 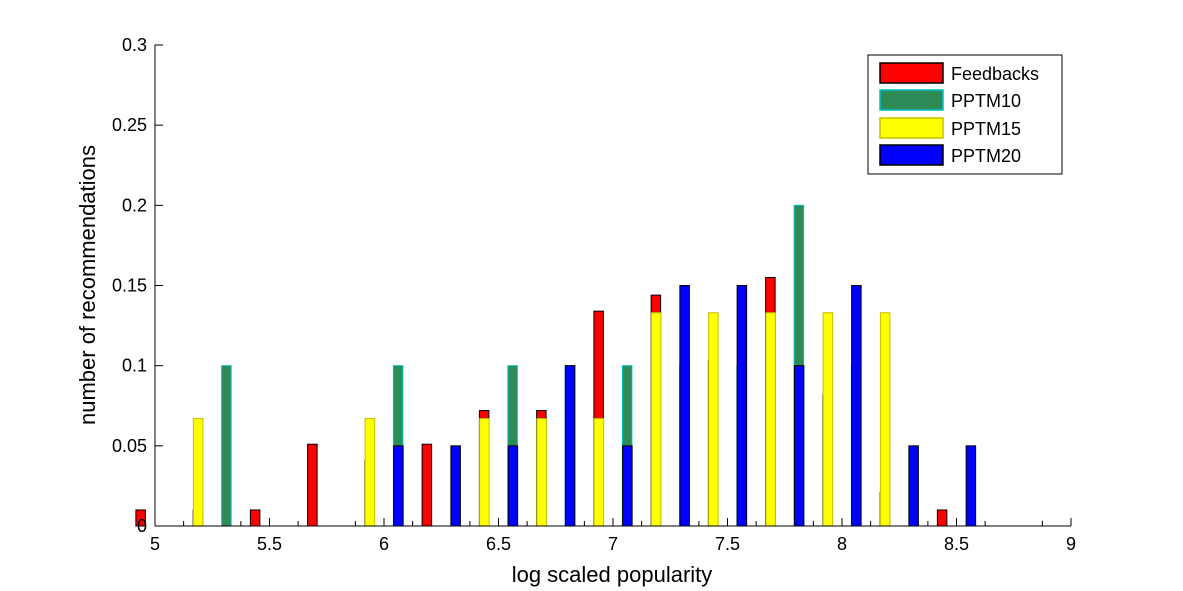 What do you see at coordinates (956, 544) in the screenshot?
I see `x-tick-label-7: 8.5` at bounding box center [956, 544].